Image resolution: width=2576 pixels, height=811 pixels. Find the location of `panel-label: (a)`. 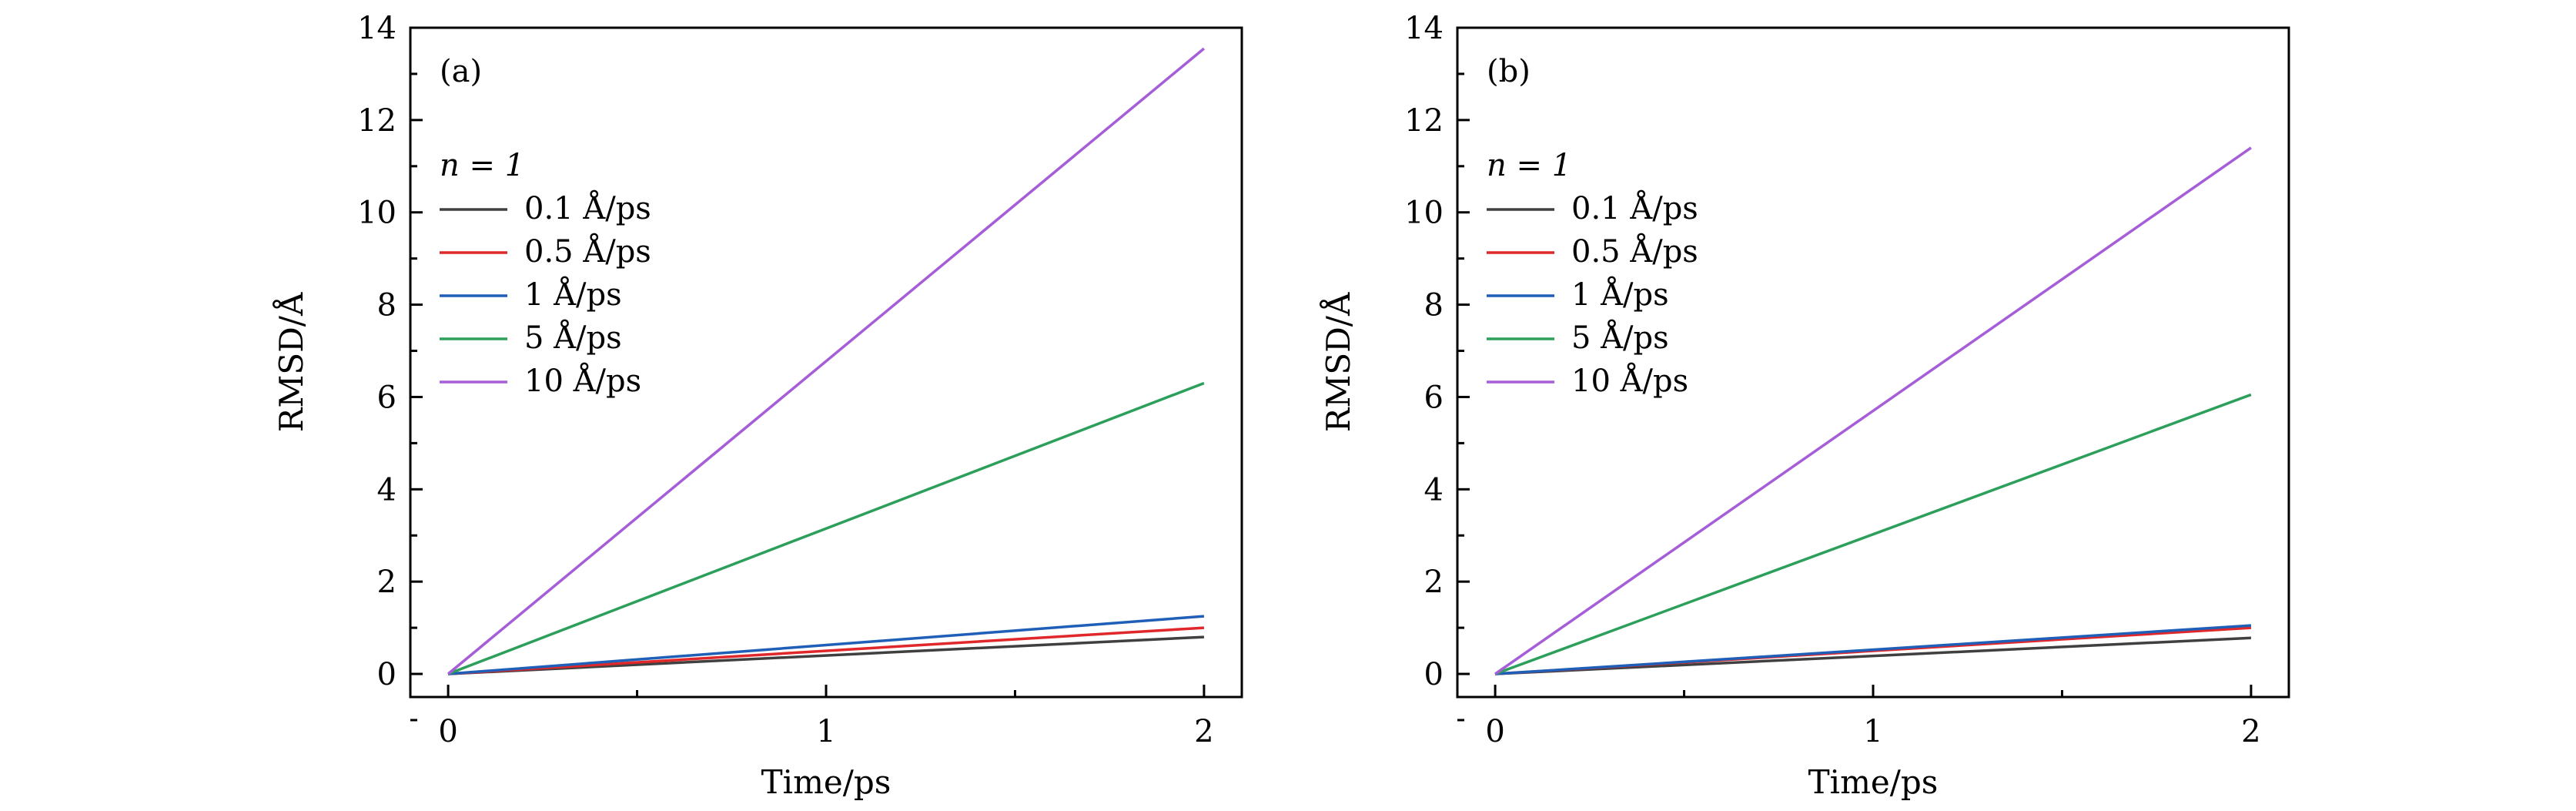

panel-label: (a) is located at coordinates (461, 71).